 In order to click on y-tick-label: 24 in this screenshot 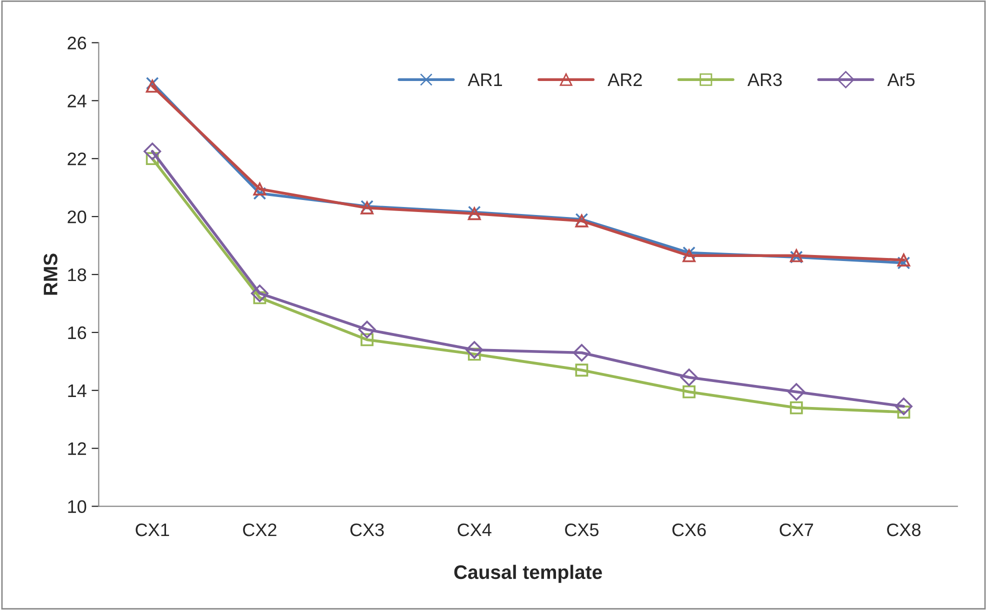, I will do `click(77, 101)`.